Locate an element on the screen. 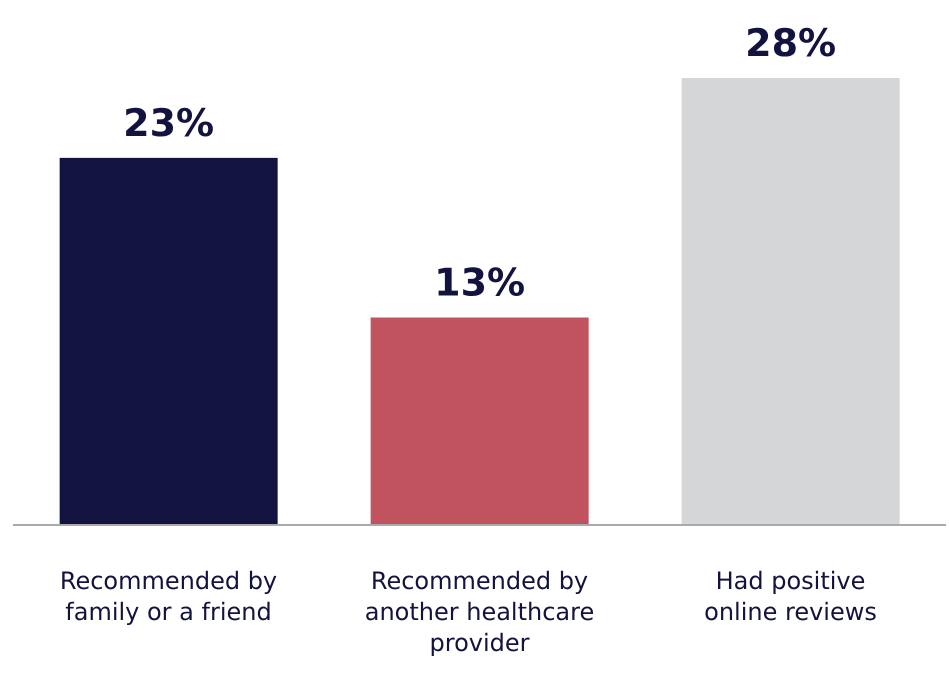 Image resolution: width=949 pixels, height=679 pixels. x-tick-label: Recommended by family or a friend is located at coordinates (169, 596).